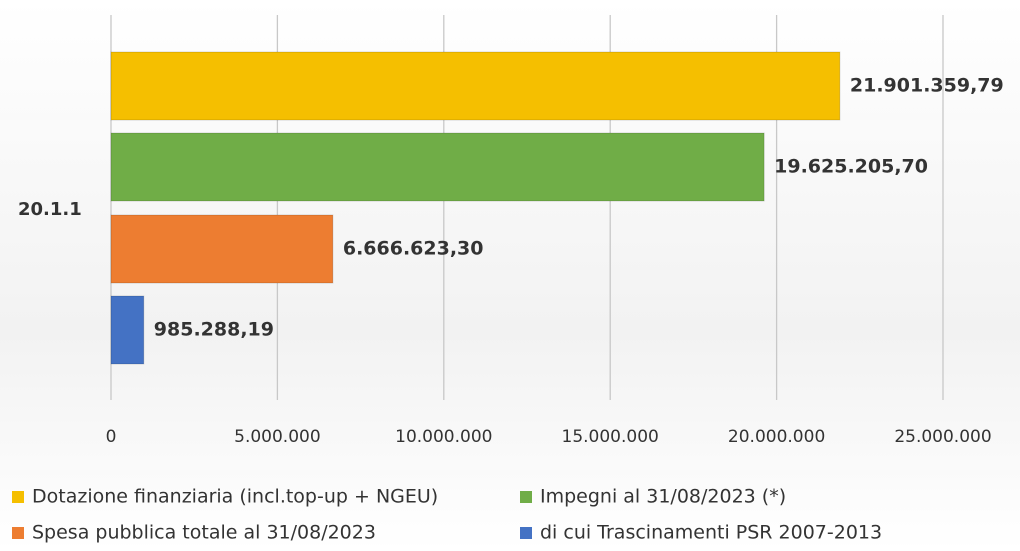 The height and width of the screenshot is (551, 1020). I want to click on legend-label: Spesa pubblica totale al 31/08/2023, so click(204, 533).